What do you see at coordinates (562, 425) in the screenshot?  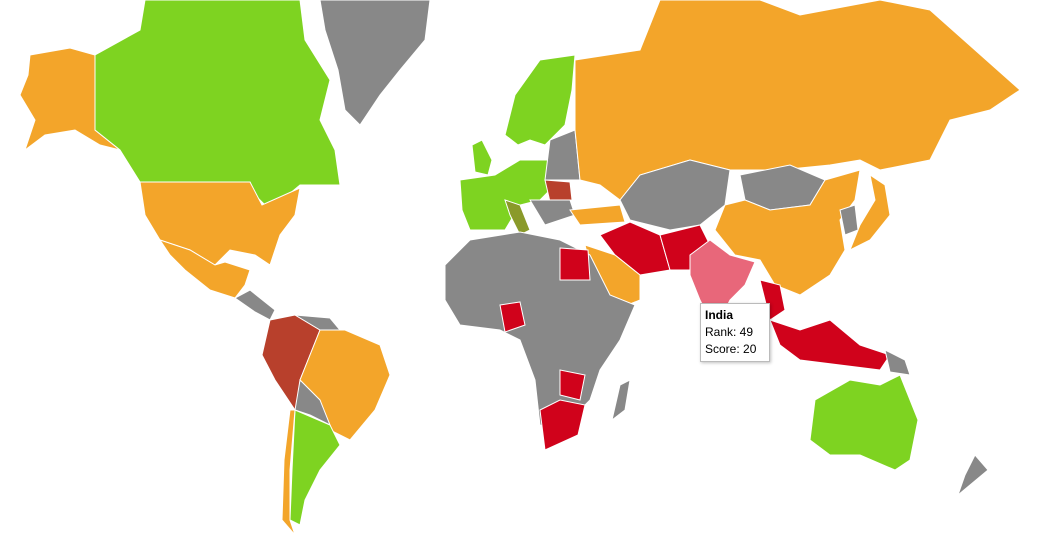 I see `south-africa` at bounding box center [562, 425].